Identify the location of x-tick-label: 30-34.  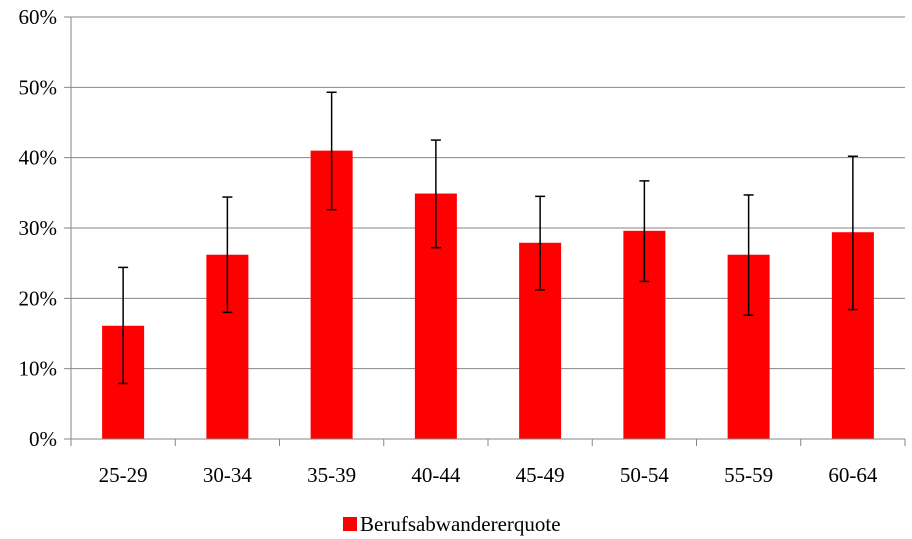
(227, 475).